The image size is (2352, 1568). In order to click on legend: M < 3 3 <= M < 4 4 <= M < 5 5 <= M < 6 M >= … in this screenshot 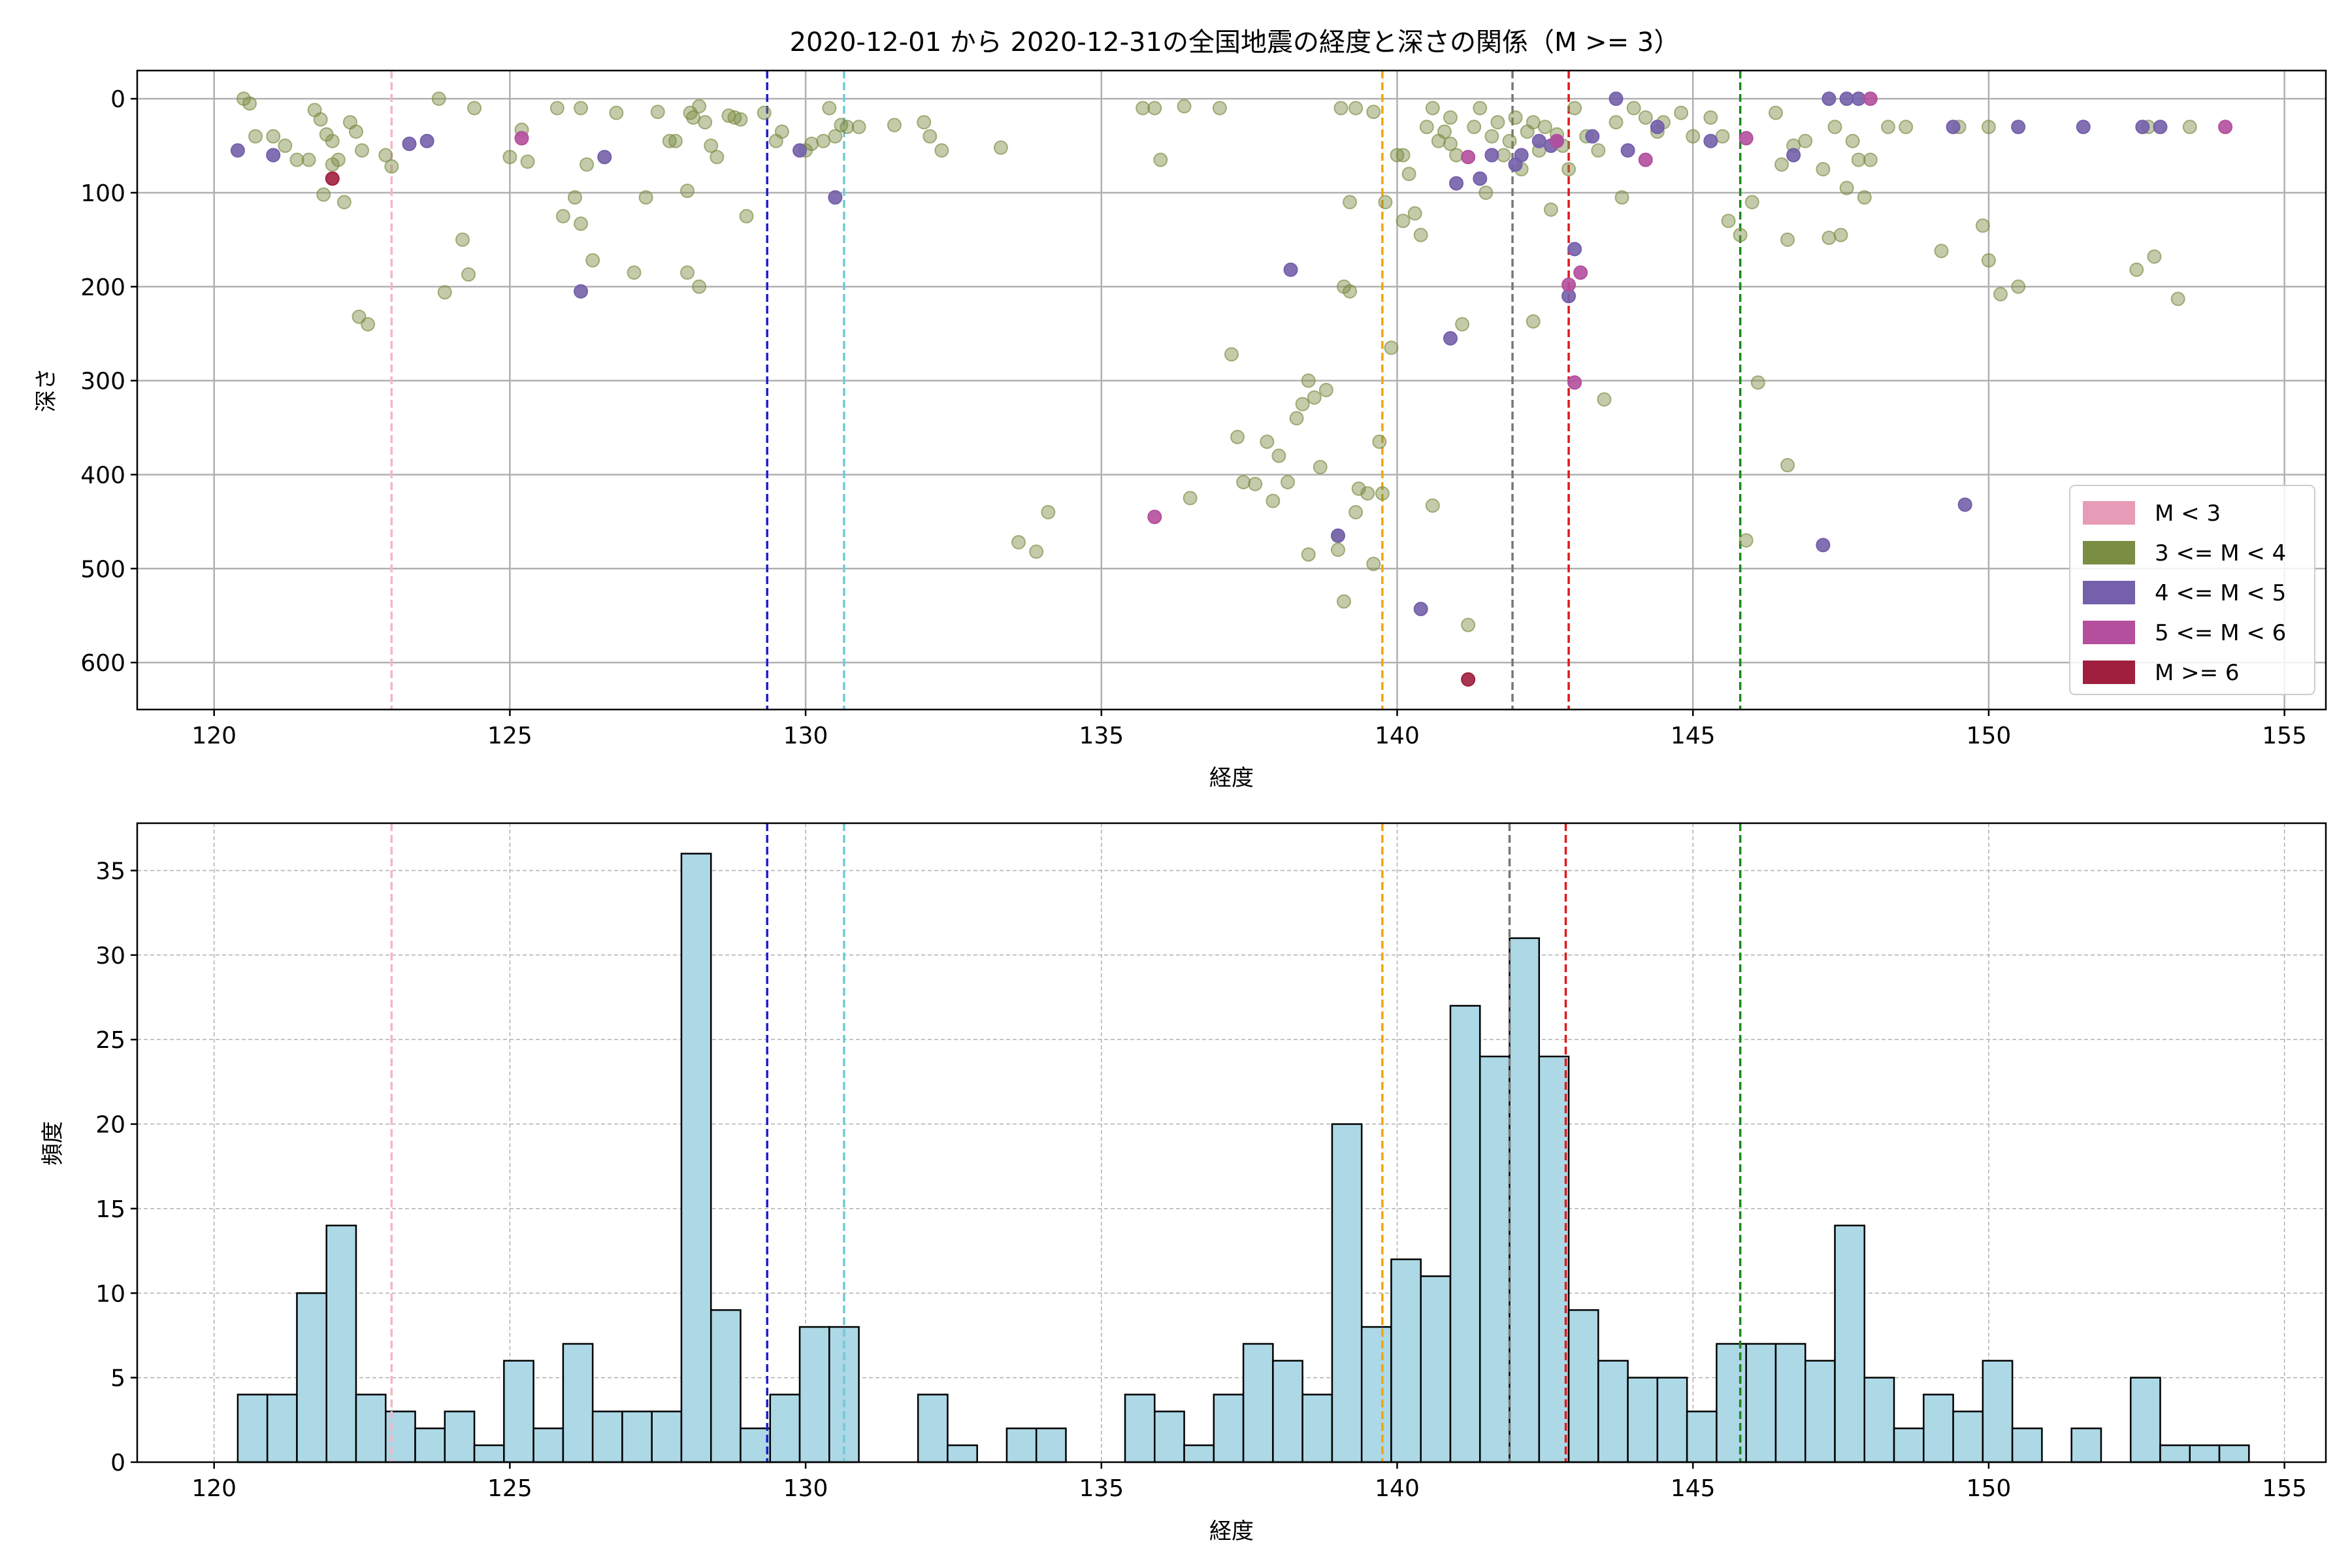, I will do `click(2192, 590)`.